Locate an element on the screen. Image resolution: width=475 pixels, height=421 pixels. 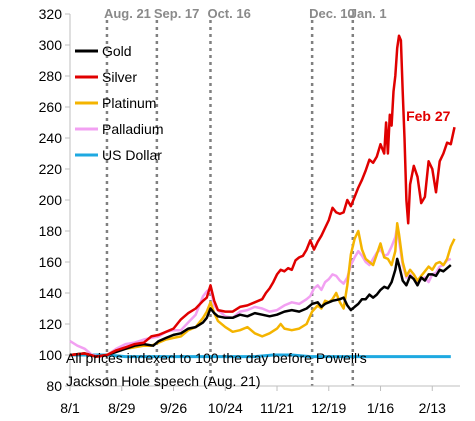
event-label-2: Oct. 16 is located at coordinates (228, 13).